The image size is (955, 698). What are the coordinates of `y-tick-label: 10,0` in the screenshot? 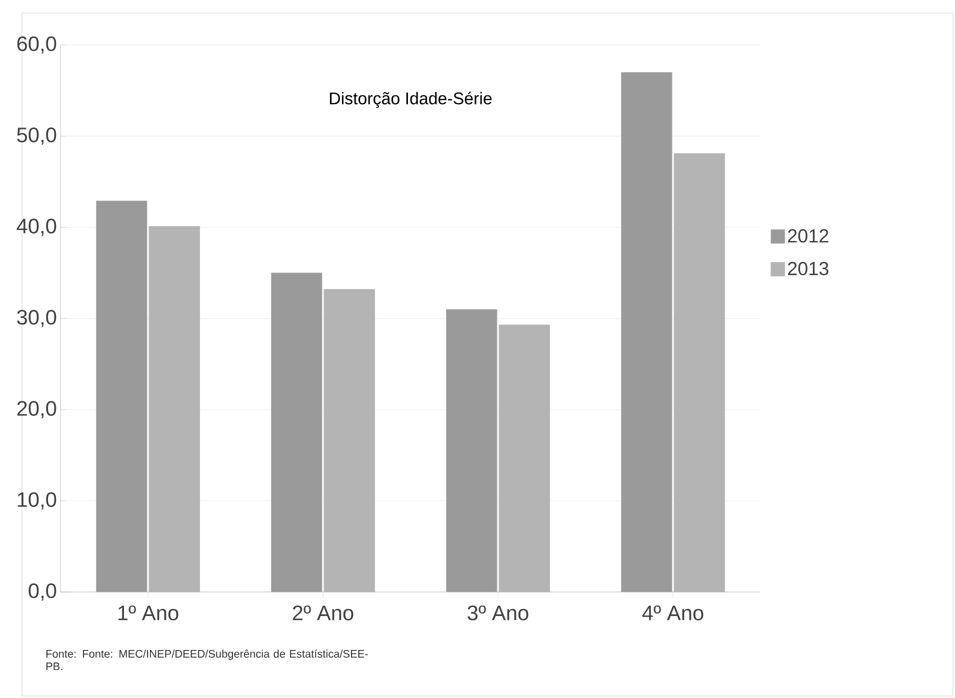 It's located at (37, 501).